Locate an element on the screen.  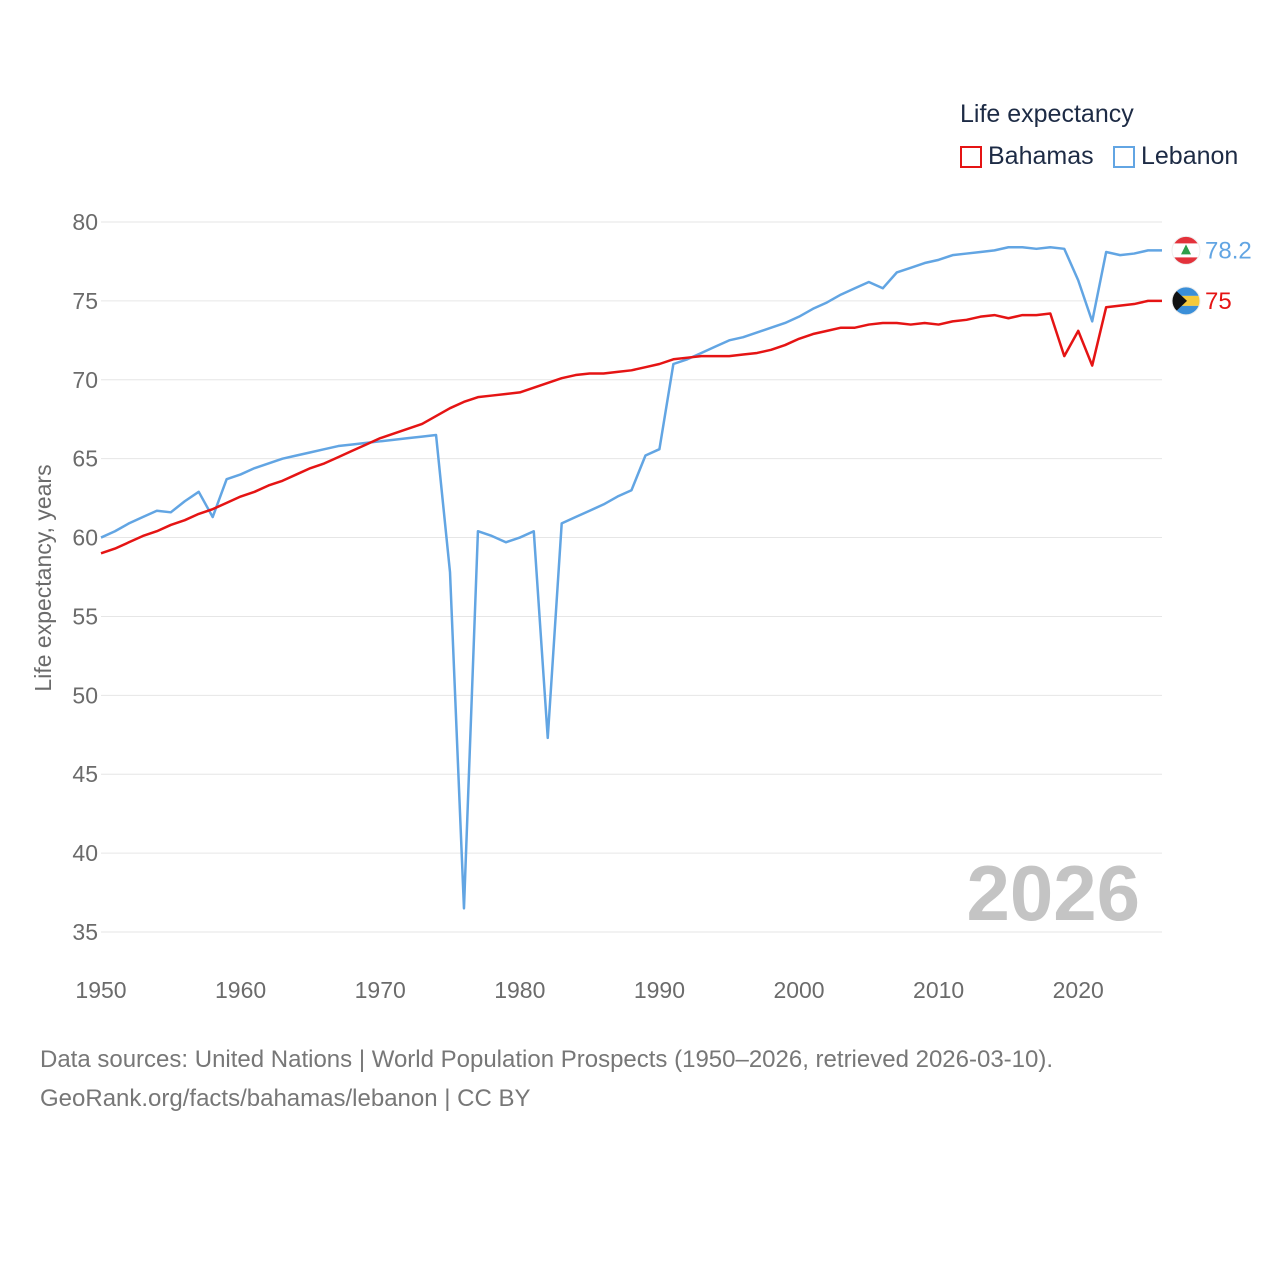
x-tick-label: 2020 is located at coordinates (1078, 990).